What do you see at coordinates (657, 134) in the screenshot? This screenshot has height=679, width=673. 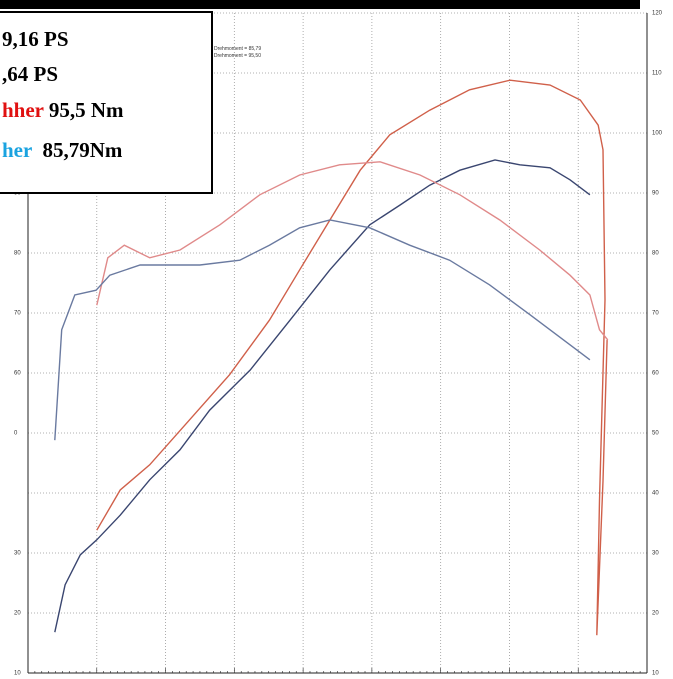 I see `y2-tick-label: 100` at bounding box center [657, 134].